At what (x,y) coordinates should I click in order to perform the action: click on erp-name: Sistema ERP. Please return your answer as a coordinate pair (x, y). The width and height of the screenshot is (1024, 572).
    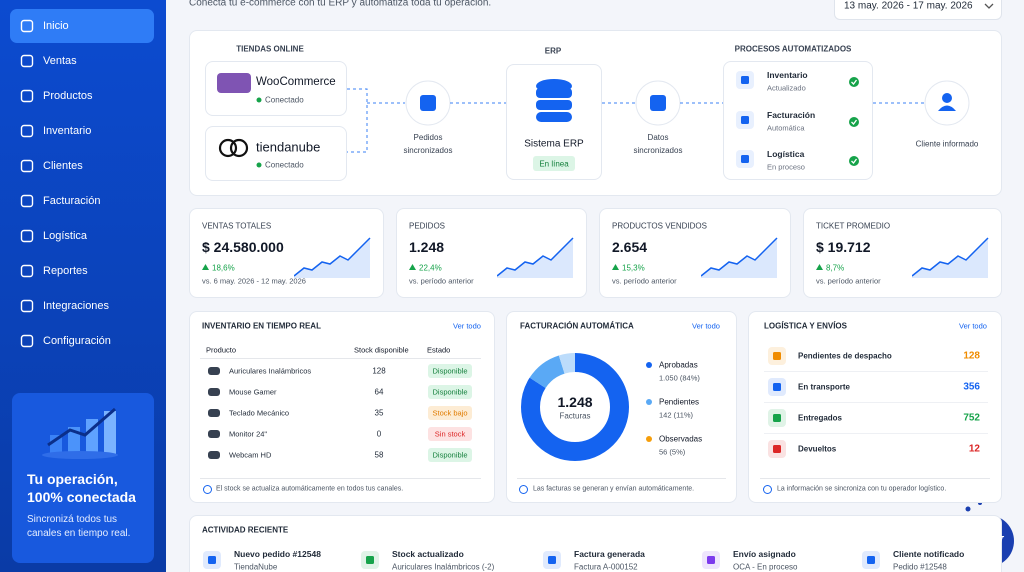
    Looking at the image, I should click on (554, 144).